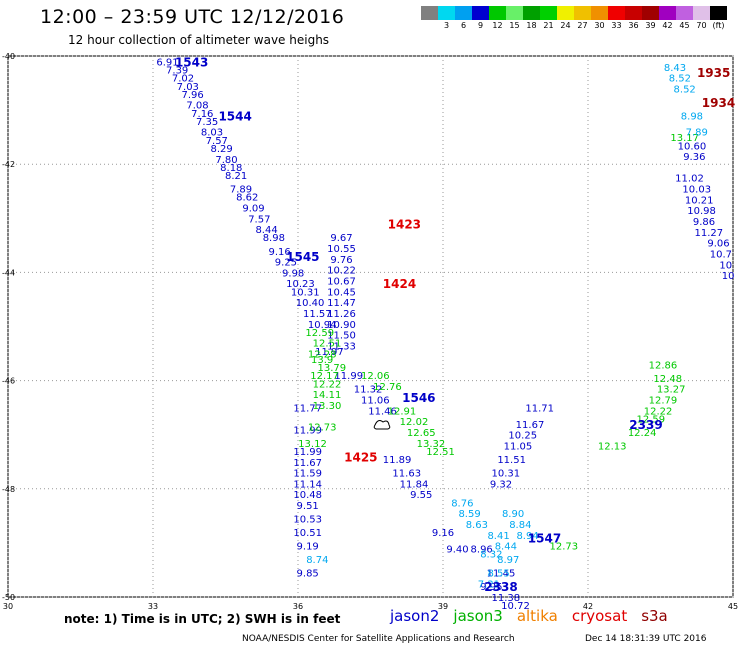 Image resolution: width=740 pixels, height=650 pixels. Describe the element at coordinates (183, 79) in the screenshot. I see `data-point-label: 7.02` at that location.